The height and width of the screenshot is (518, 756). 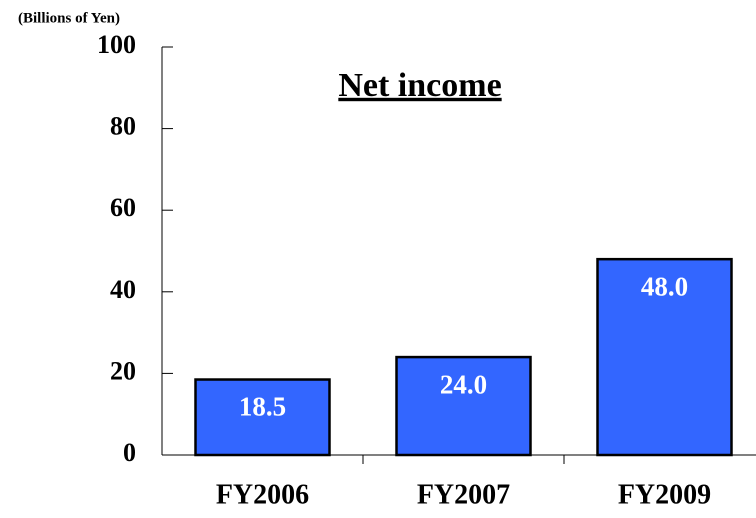 What do you see at coordinates (419, 85) in the screenshot?
I see `chart-title: Net income` at bounding box center [419, 85].